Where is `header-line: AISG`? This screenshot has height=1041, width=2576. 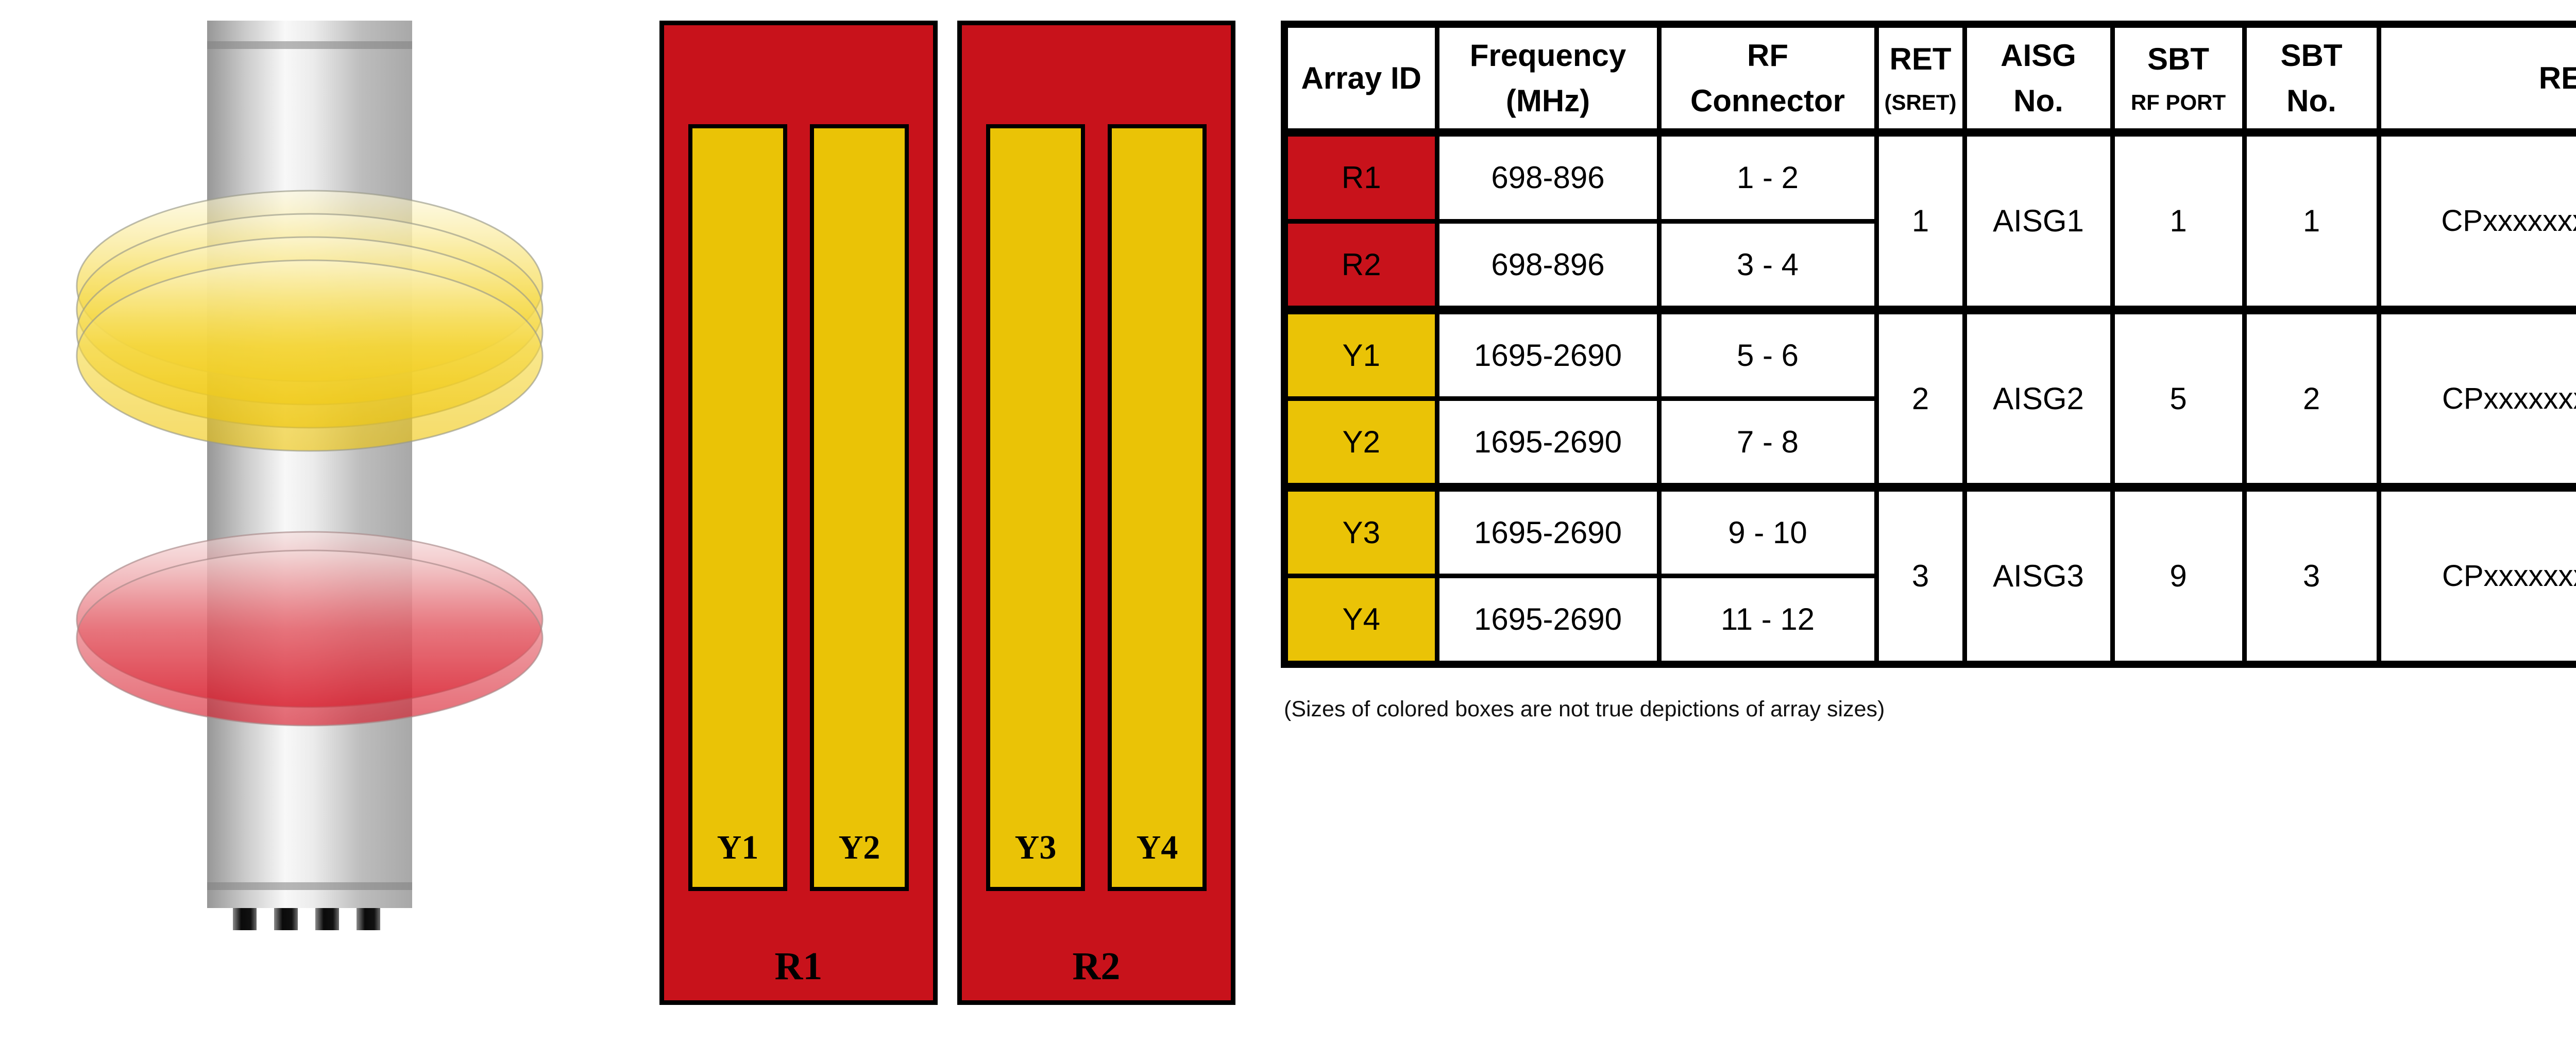
header-line: AISG is located at coordinates (2039, 55).